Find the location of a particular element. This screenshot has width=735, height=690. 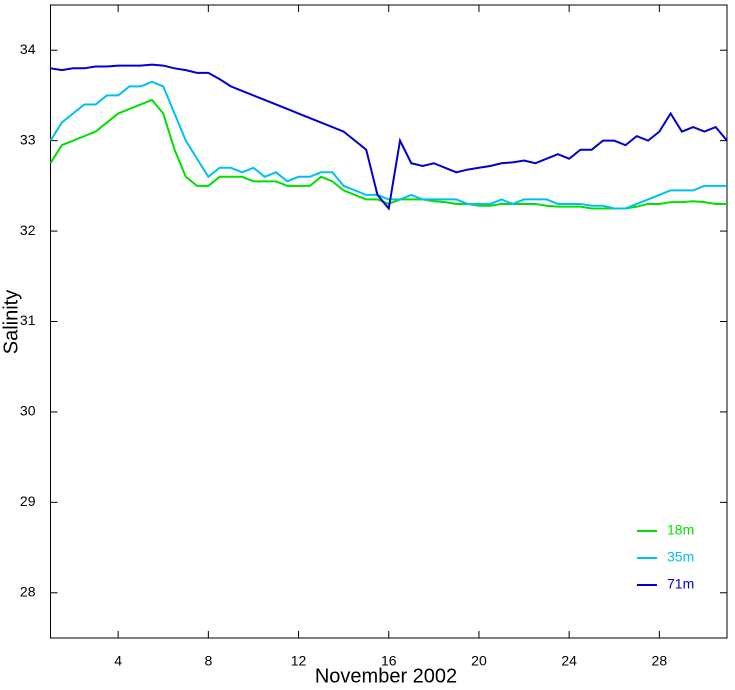

legend-label: 18m is located at coordinates (680, 530).